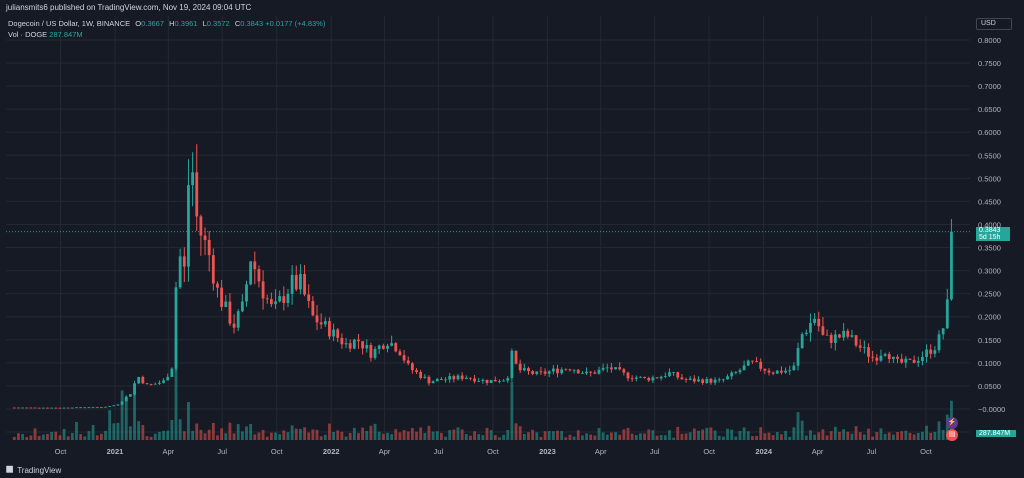 The height and width of the screenshot is (478, 1024). What do you see at coordinates (28, 34) in the screenshot?
I see `volume-label: Vol · DOGE` at bounding box center [28, 34].